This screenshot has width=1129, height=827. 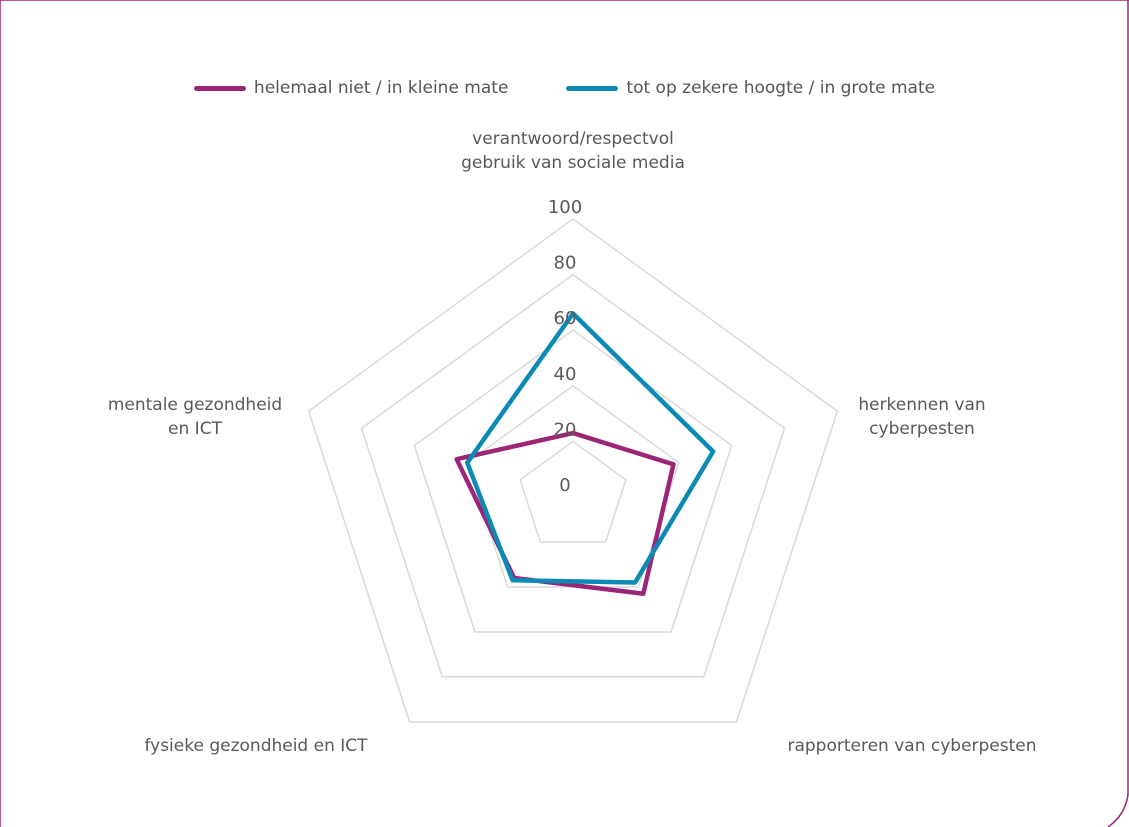 I want to click on radial-tick-40: 40, so click(x=565, y=374).